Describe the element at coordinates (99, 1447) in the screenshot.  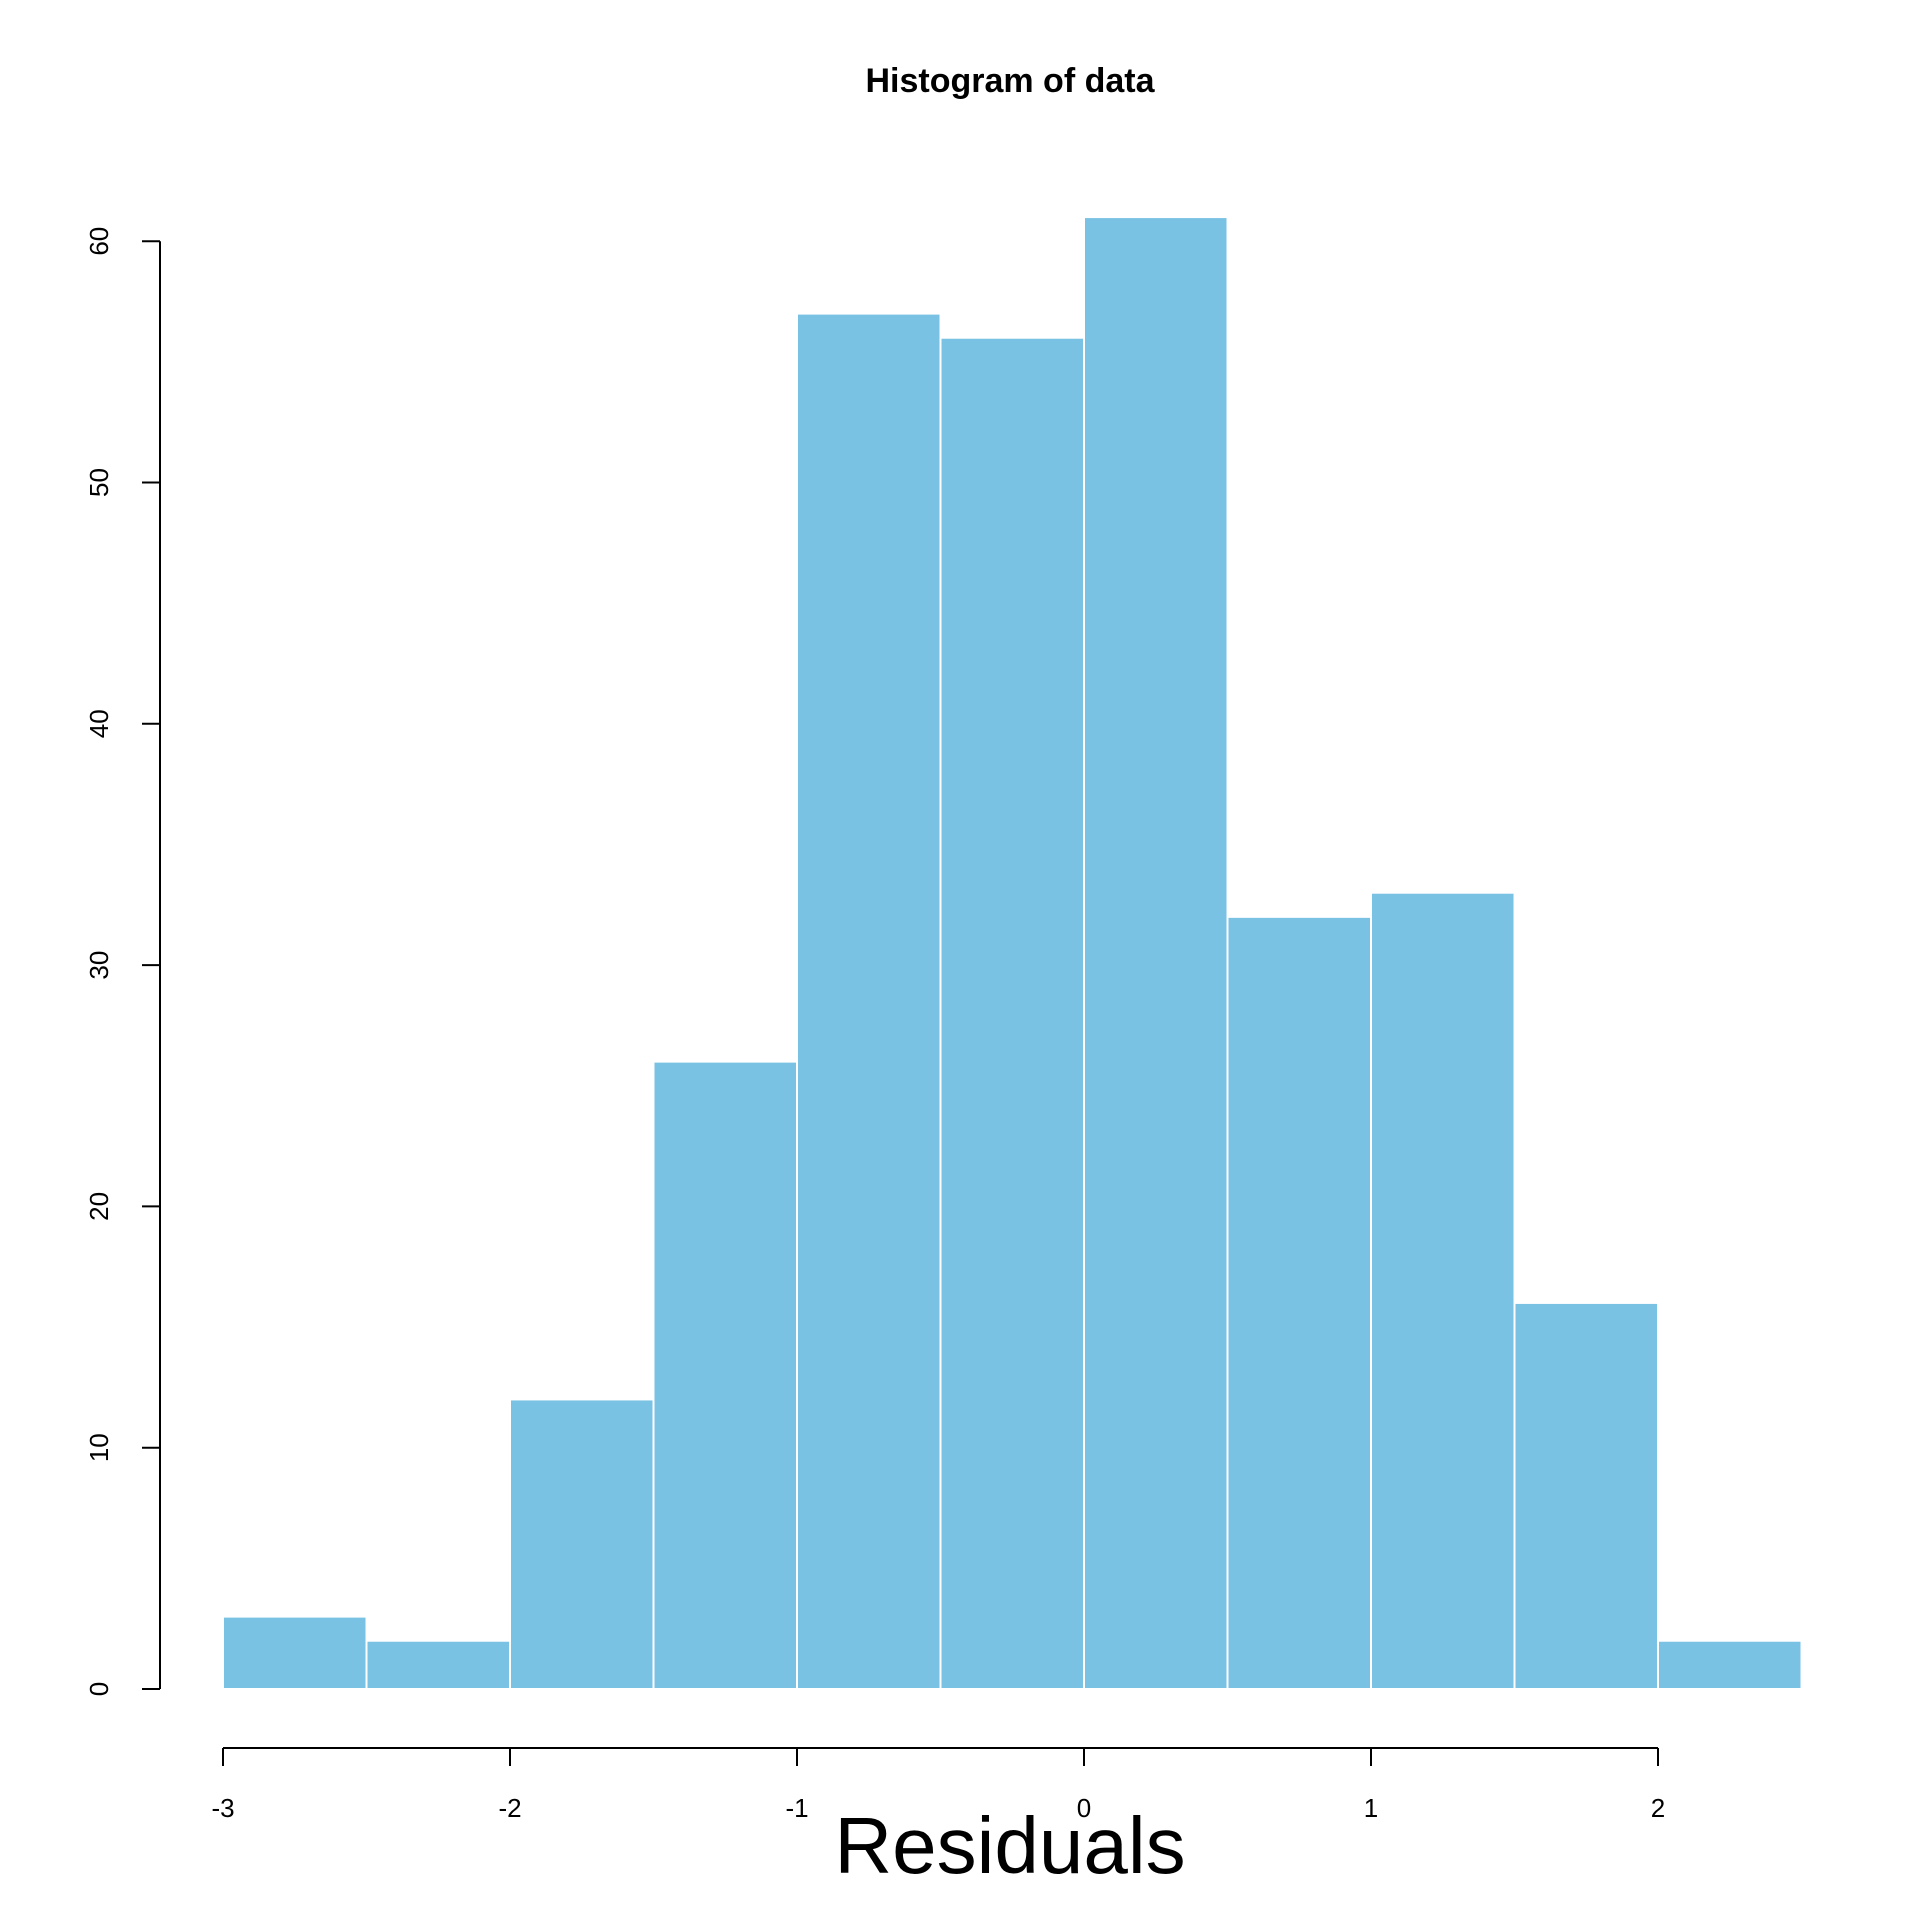
I see `y-tick-label: 10` at that location.